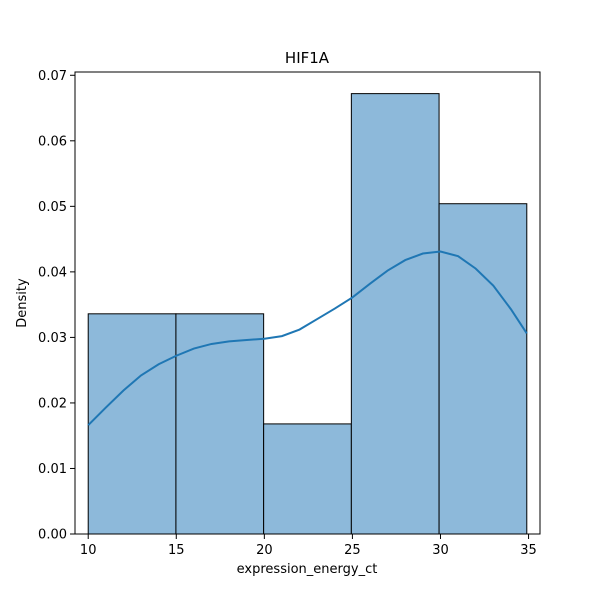 The height and width of the screenshot is (600, 600). I want to click on y-tick-label: 0.05, so click(52, 207).